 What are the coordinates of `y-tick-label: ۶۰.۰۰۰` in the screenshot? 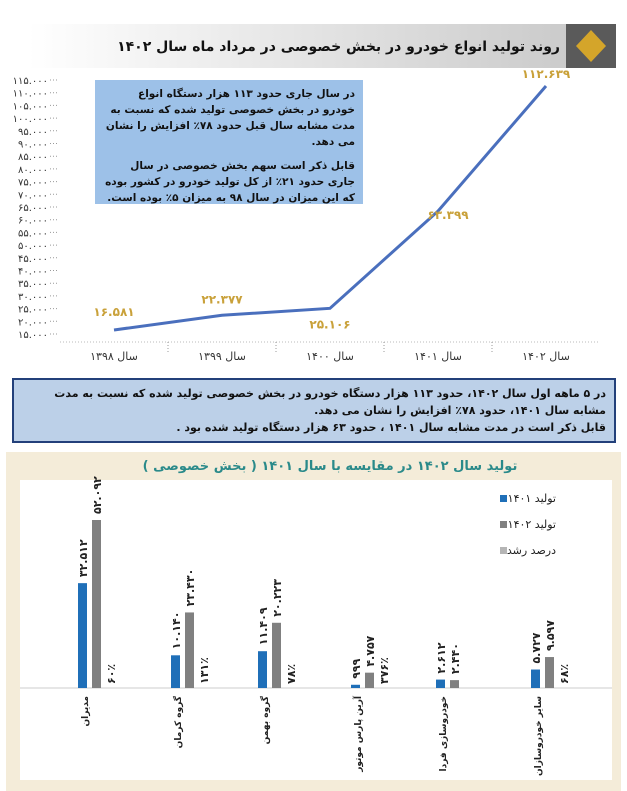 It's located at (33, 221).